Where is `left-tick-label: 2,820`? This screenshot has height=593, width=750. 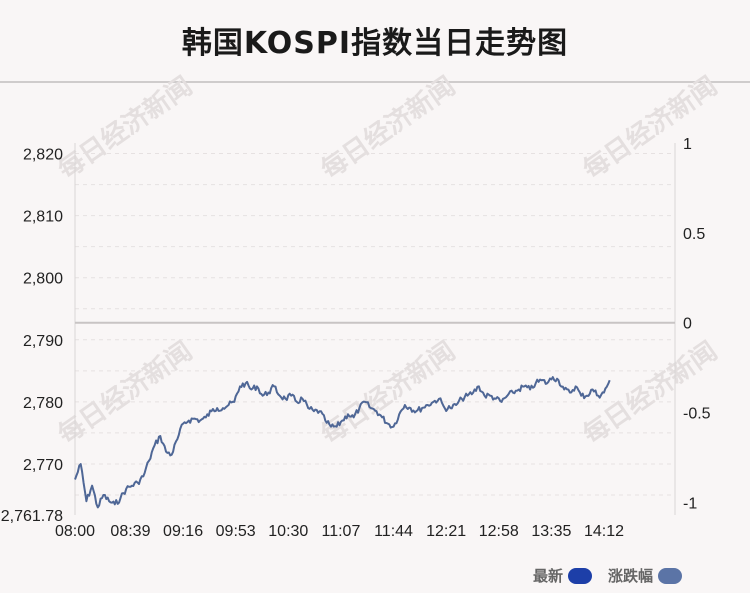
left-tick-label: 2,820 is located at coordinates (43, 155).